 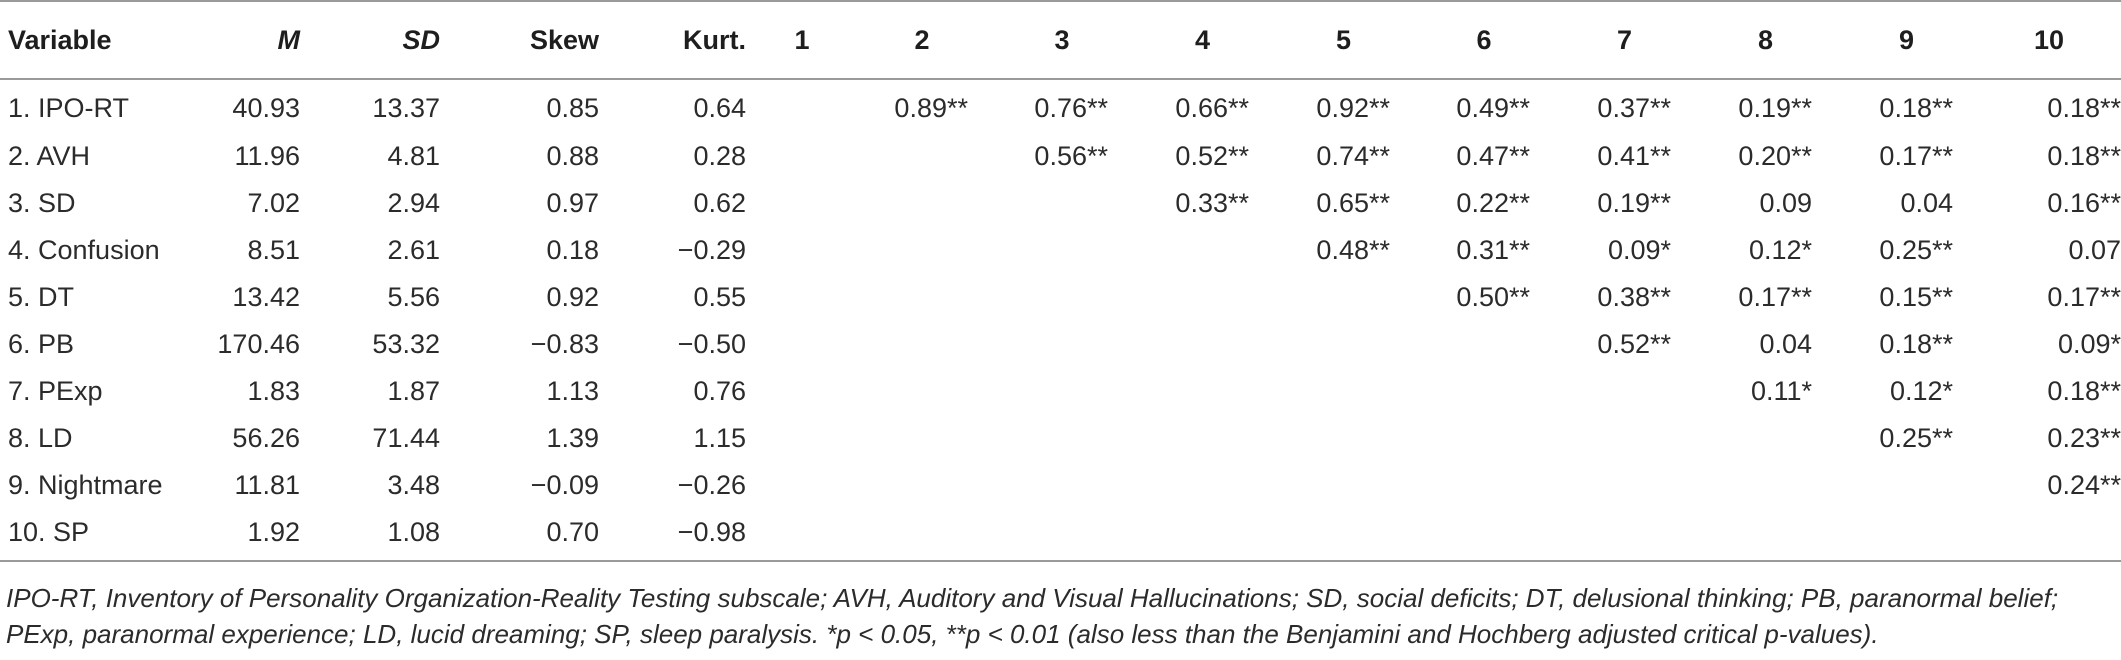 I want to click on correlation-cell: 0.17**, so click(x=1916, y=156).